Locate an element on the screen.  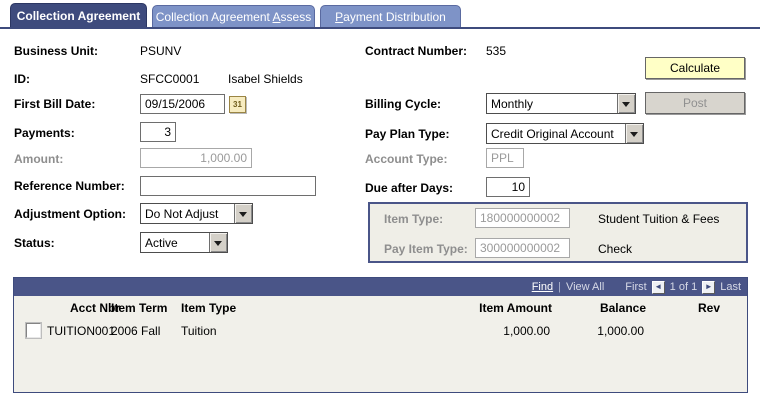
id-label: ID: is located at coordinates (22, 79).